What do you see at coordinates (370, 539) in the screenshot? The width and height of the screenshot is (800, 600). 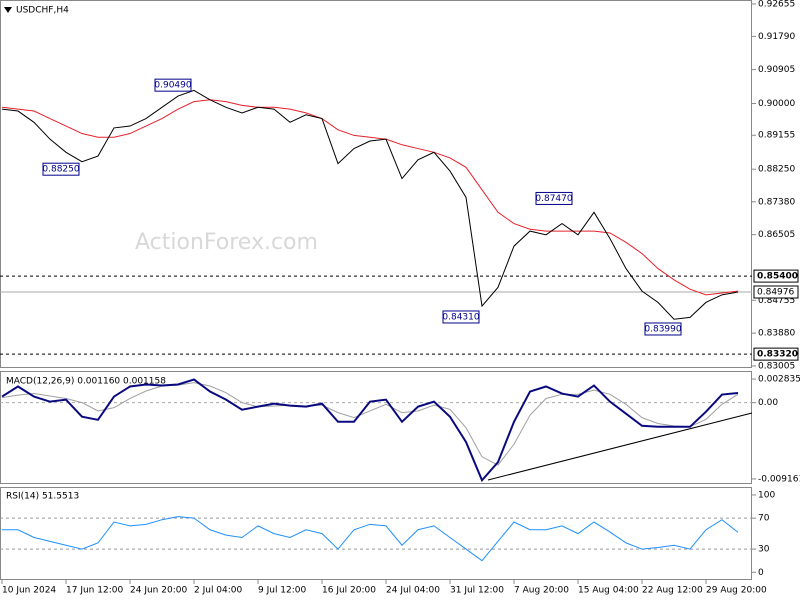 I see `rsi-line` at bounding box center [370, 539].